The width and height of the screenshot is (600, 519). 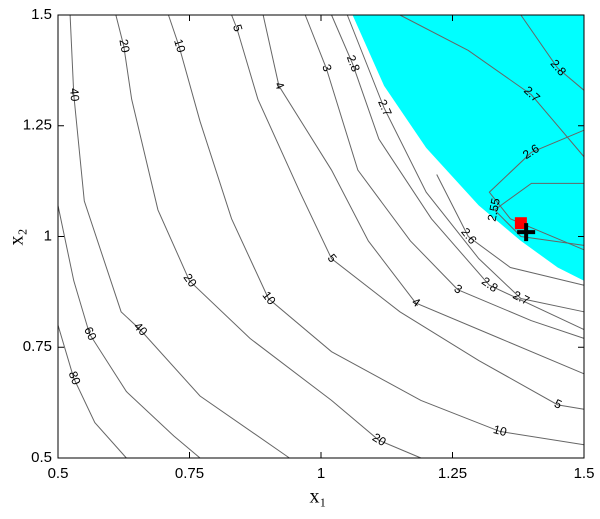 I want to click on y-axis-label: x₂, so click(x=17, y=237).